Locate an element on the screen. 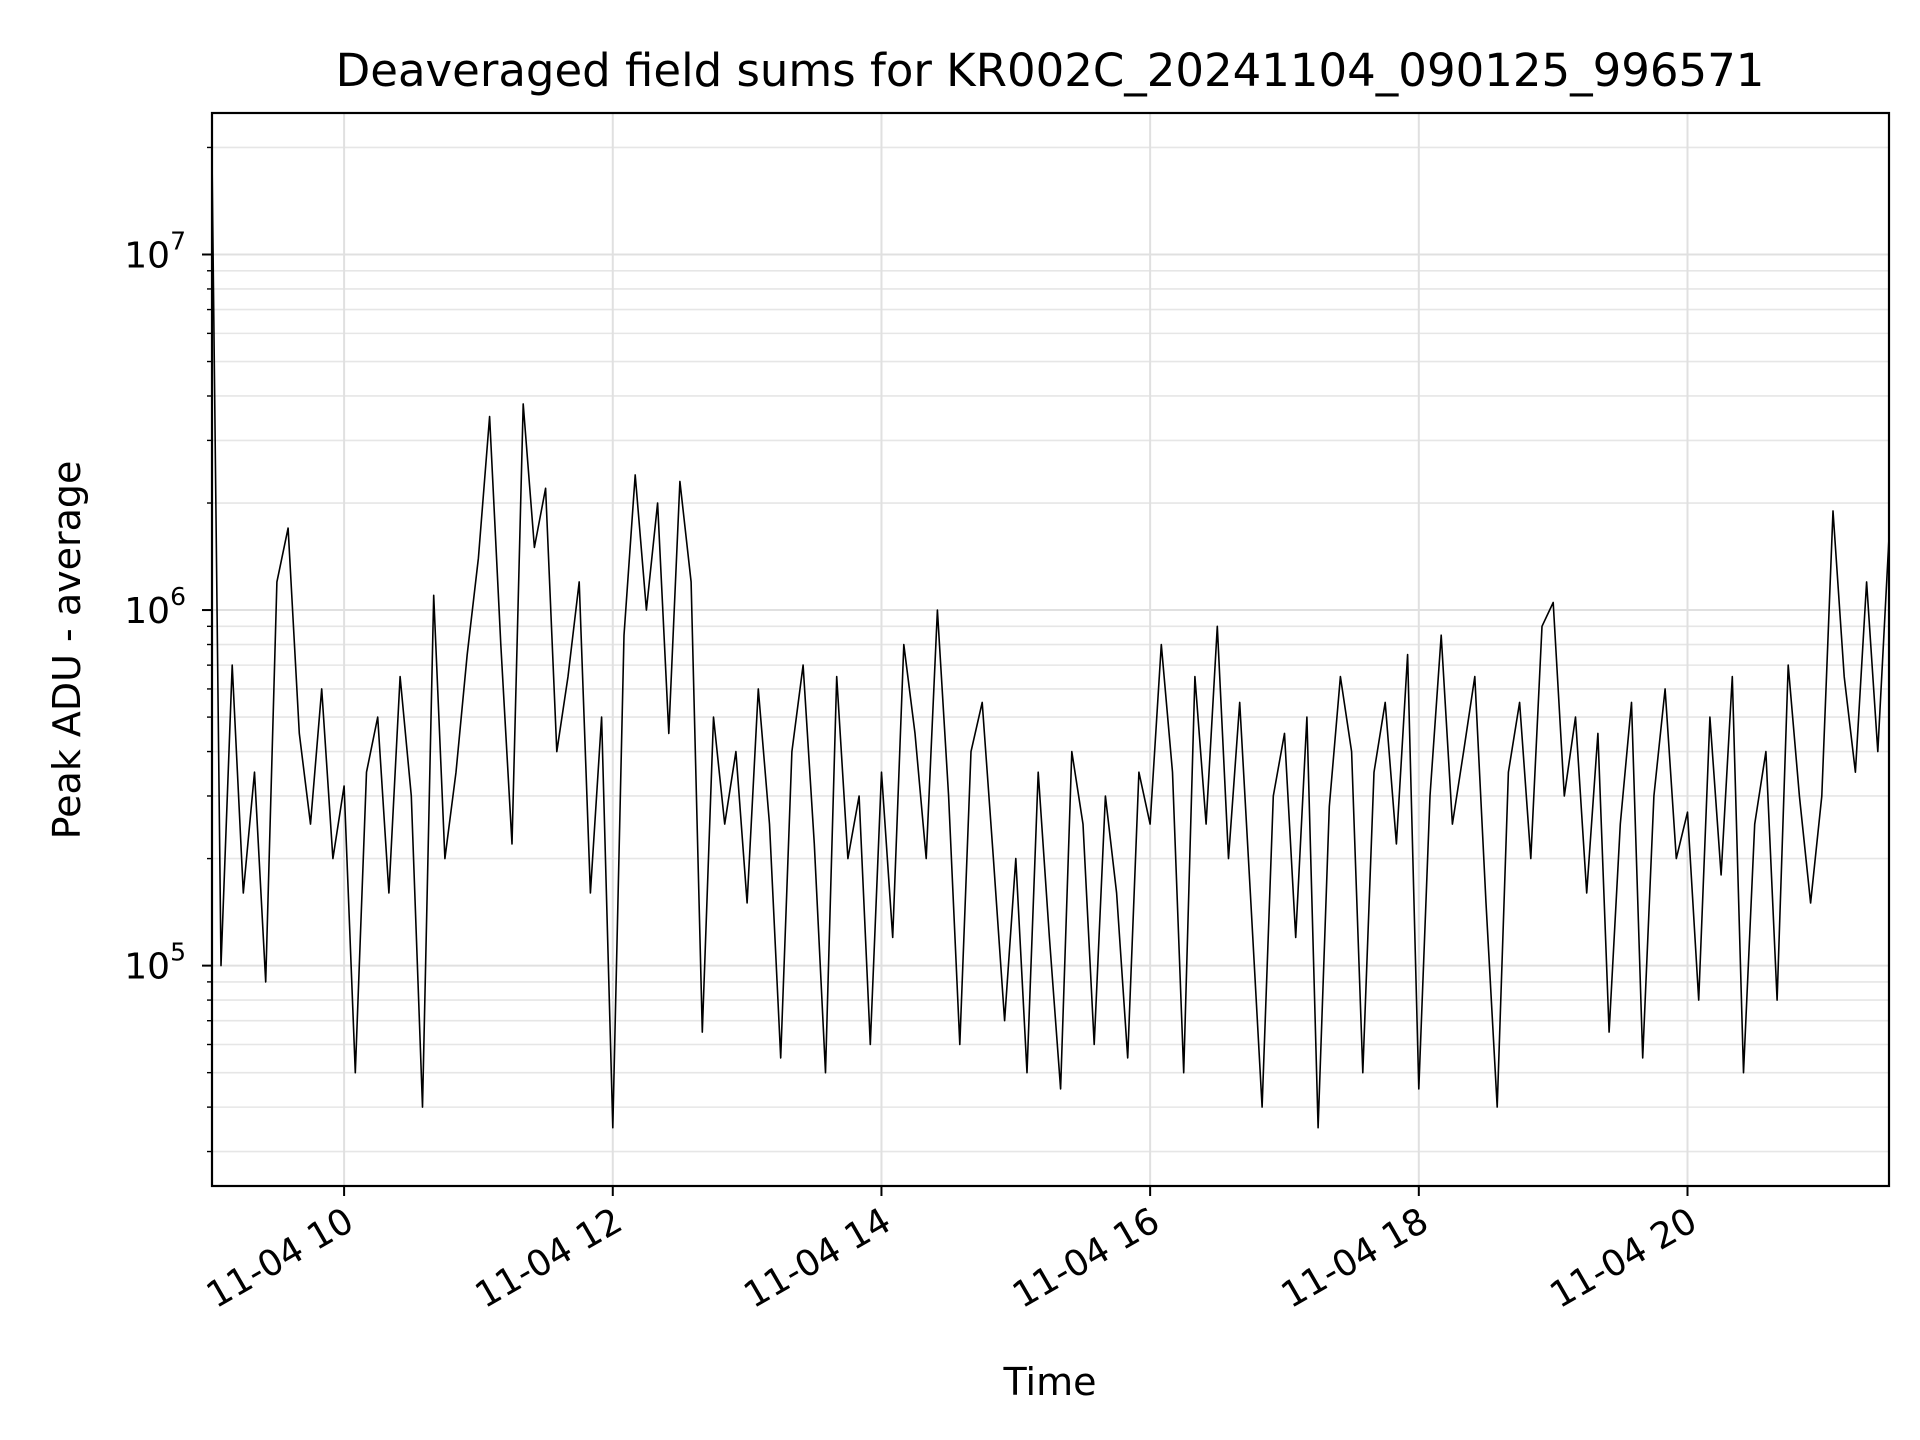 The image size is (1920, 1440). y-axis-label: Peak ADU - average is located at coordinates (67, 650).